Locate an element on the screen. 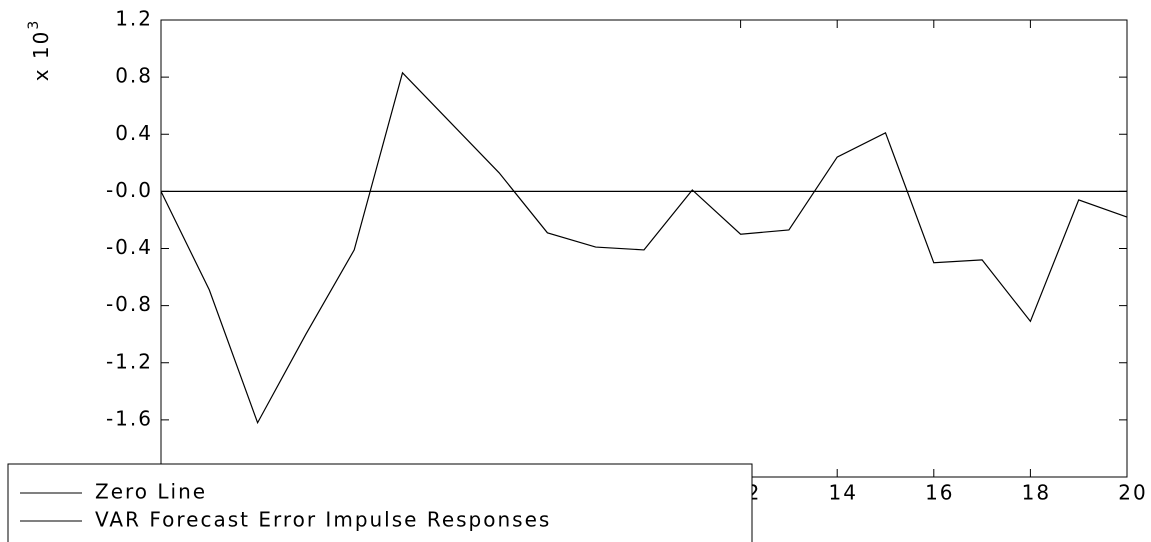 The height and width of the screenshot is (542, 1151). y-tick-label: -0.4 is located at coordinates (129, 247).